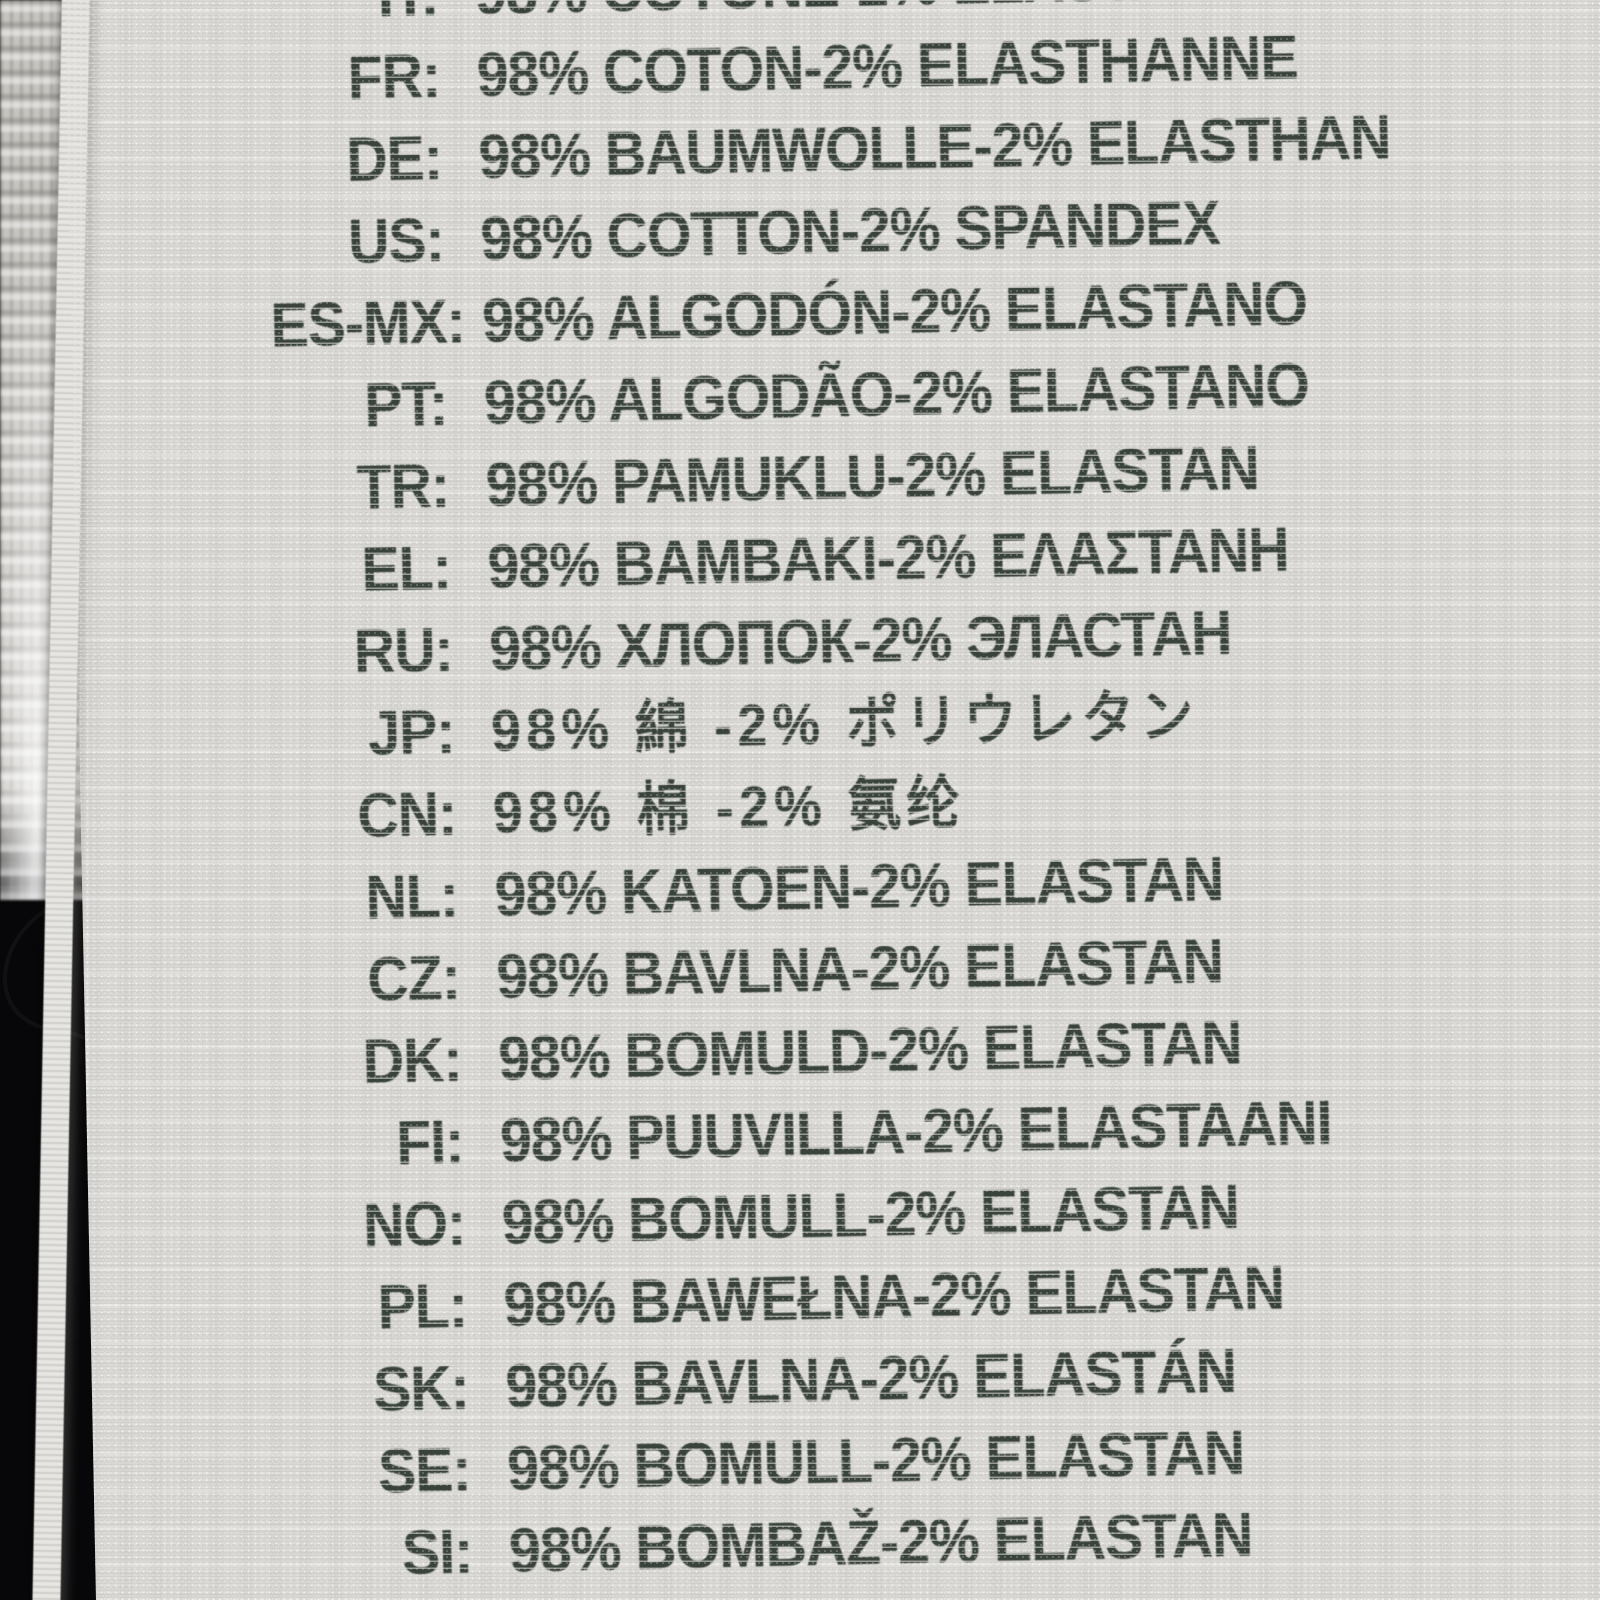 Image resolution: width=1600 pixels, height=1600 pixels. I want to click on language-code: NO:, so click(414, 1225).